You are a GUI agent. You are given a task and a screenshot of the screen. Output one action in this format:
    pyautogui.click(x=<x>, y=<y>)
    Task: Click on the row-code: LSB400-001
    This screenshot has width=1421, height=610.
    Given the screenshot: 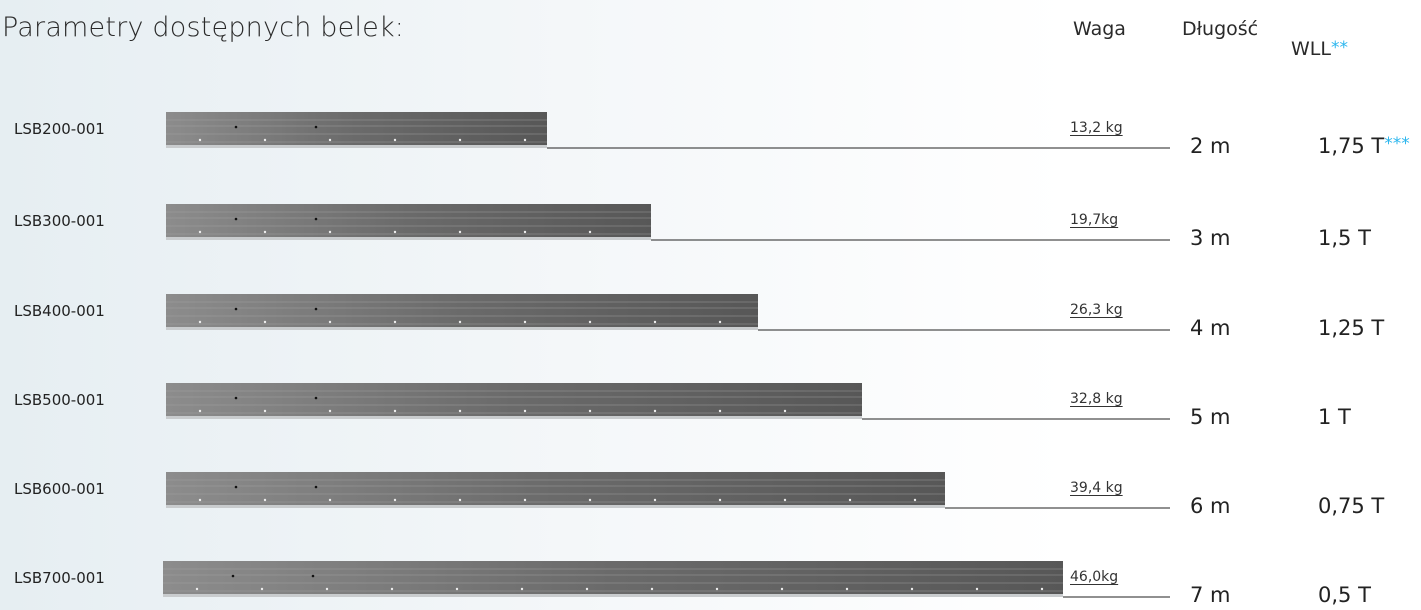 What is the action you would take?
    pyautogui.click(x=59, y=311)
    